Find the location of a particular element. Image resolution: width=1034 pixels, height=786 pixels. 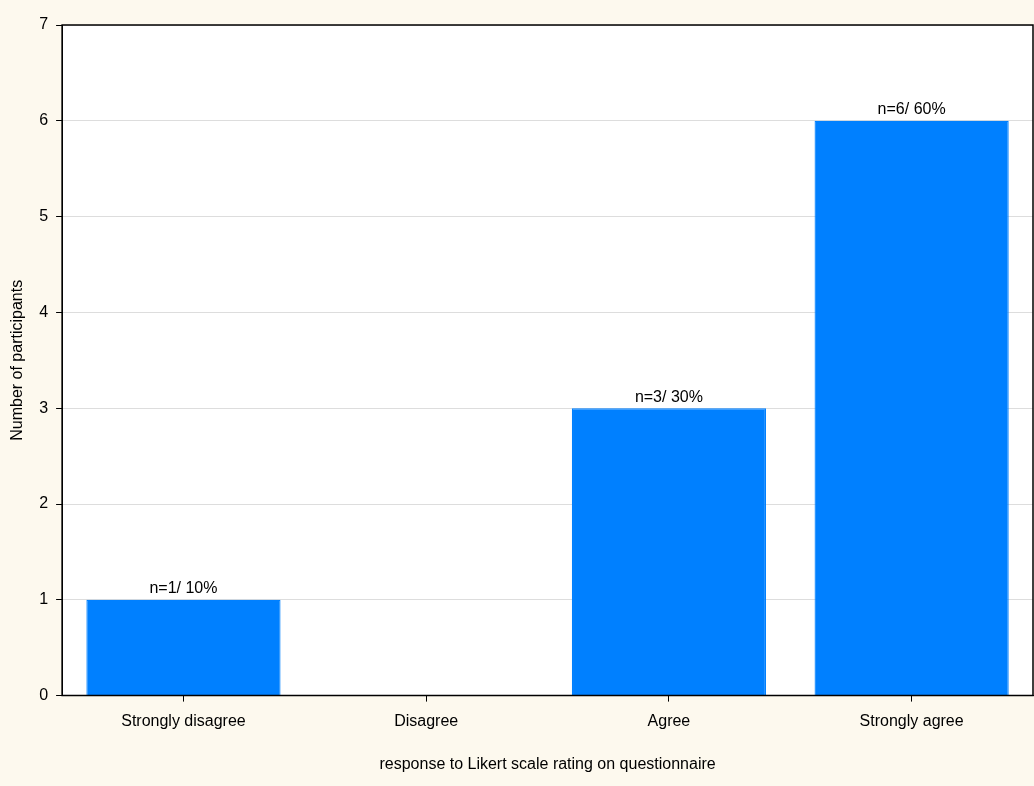

y-axis-title: Number of participants is located at coordinates (17, 360).